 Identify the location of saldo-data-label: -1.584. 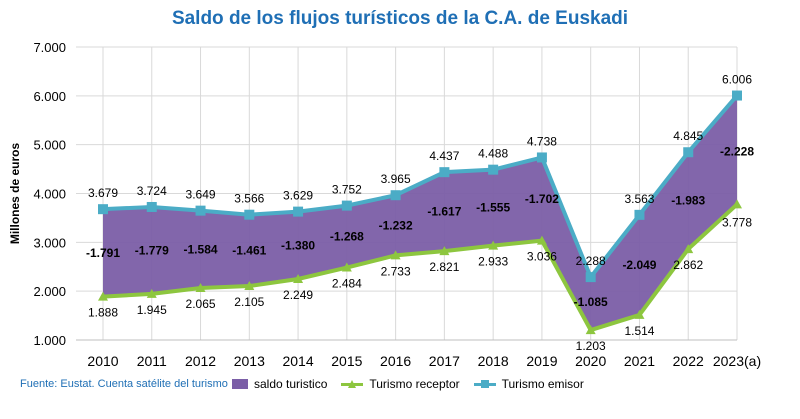
(201, 249).